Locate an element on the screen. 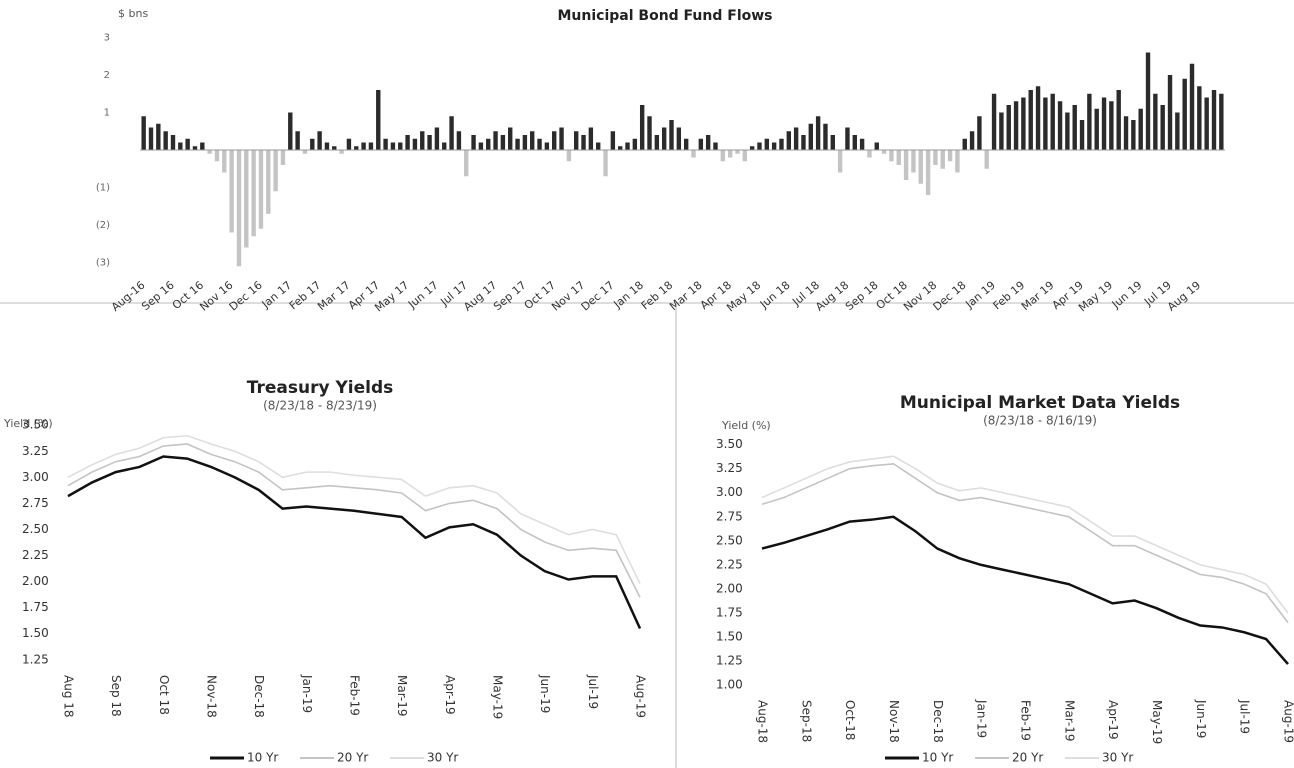 The image size is (1294, 768). x-tick-label: Jun-19 is located at coordinates (545, 693).